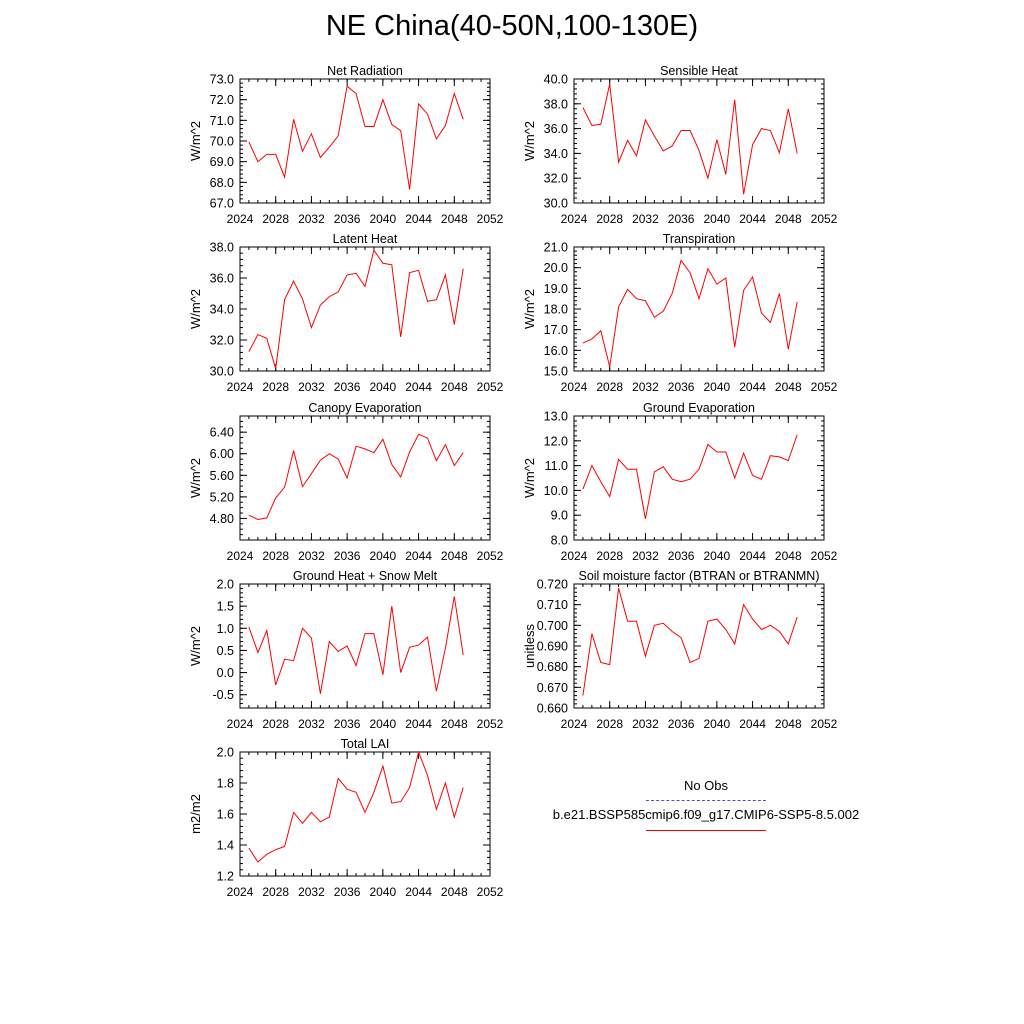 The width and height of the screenshot is (1024, 1024). What do you see at coordinates (698, 576) in the screenshot?
I see `panel-title: Soil moisture factor (BTRAN or BTRANMN)` at bounding box center [698, 576].